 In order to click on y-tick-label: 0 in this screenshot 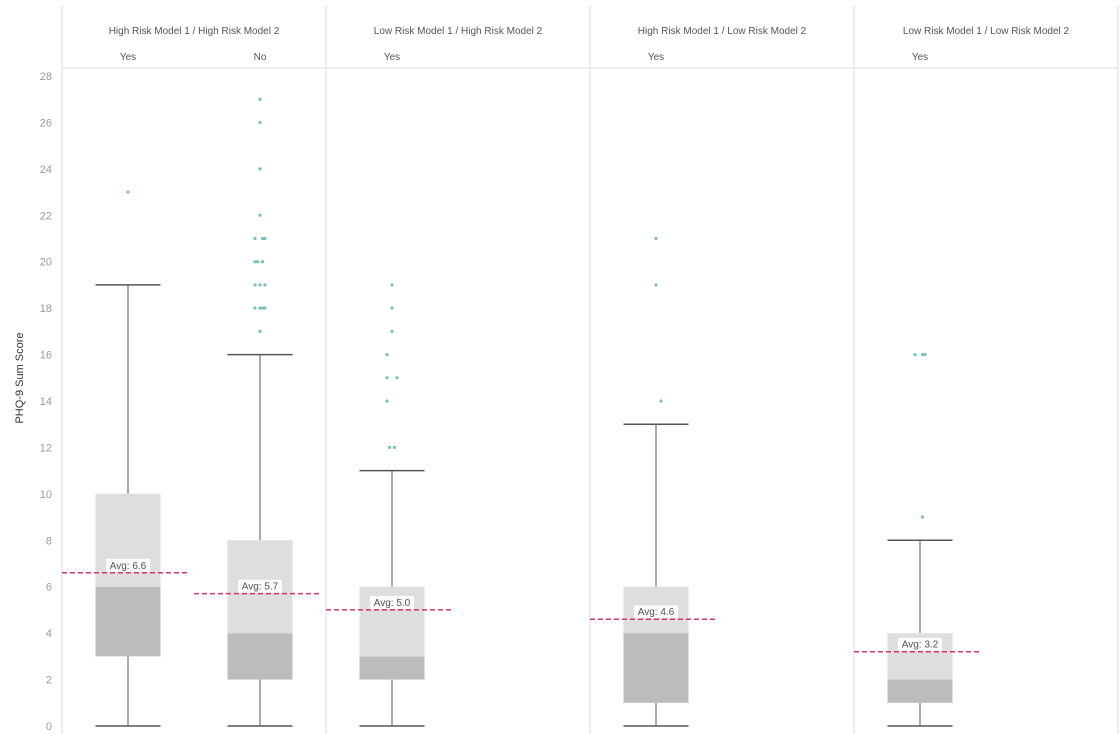, I will do `click(49, 727)`.